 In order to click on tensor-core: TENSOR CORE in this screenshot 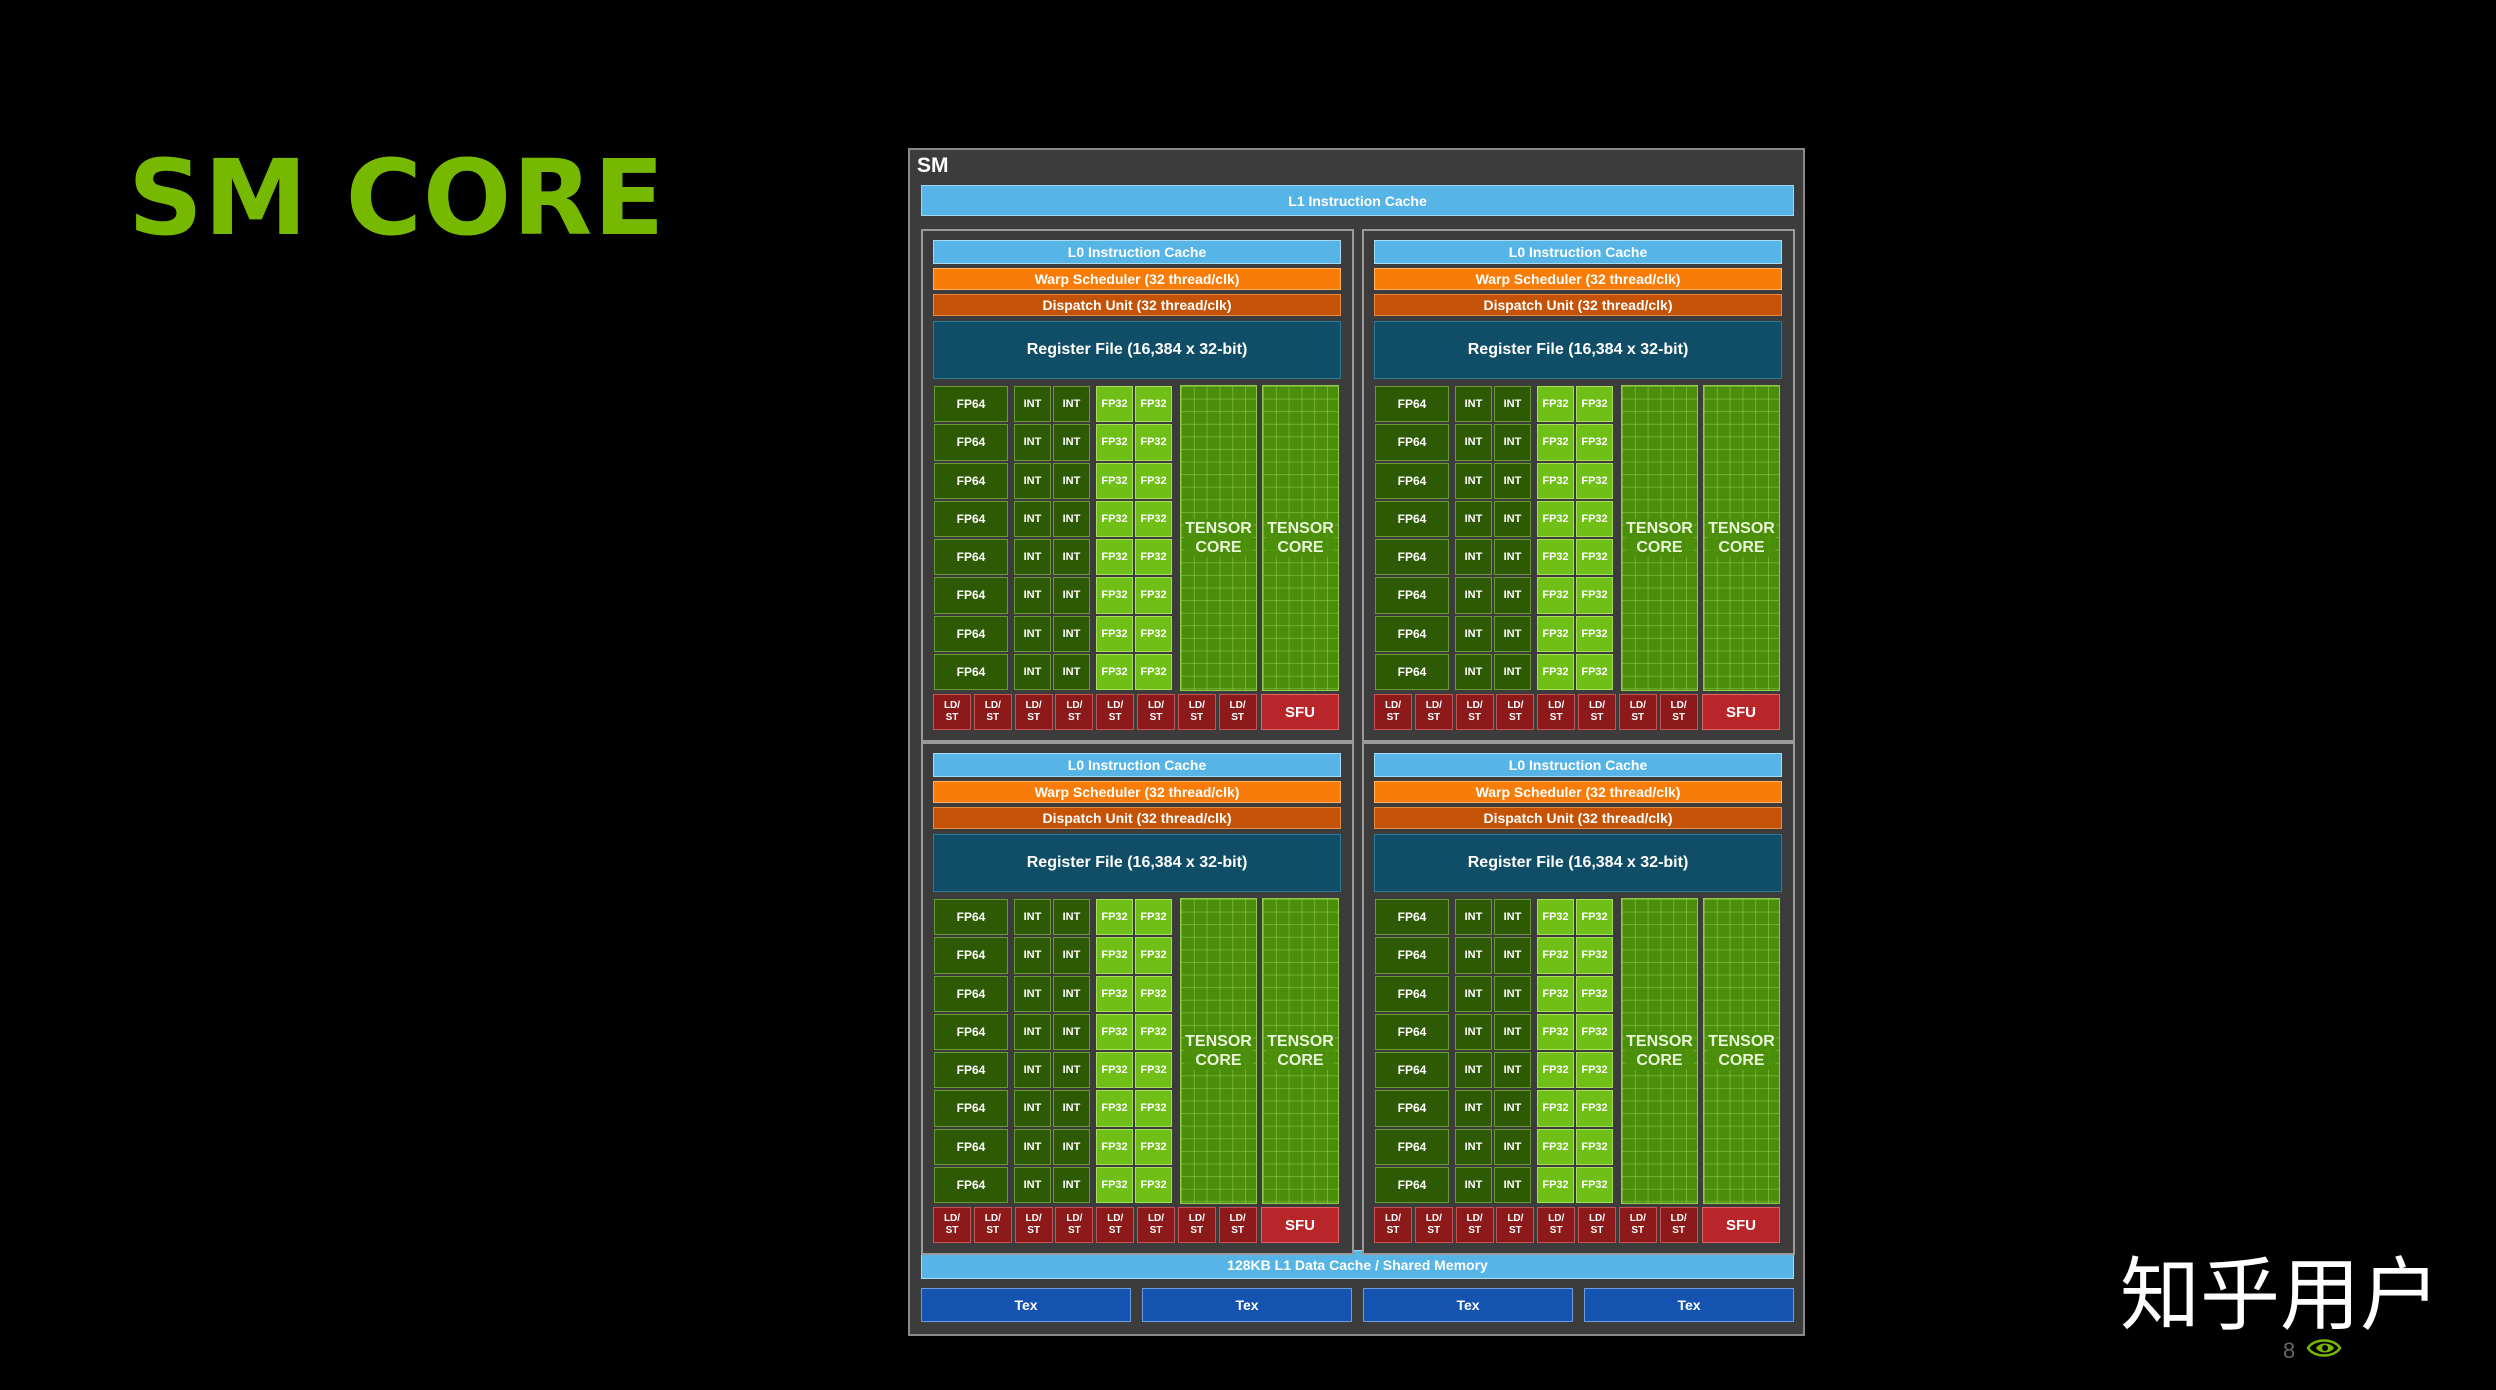, I will do `click(1218, 538)`.